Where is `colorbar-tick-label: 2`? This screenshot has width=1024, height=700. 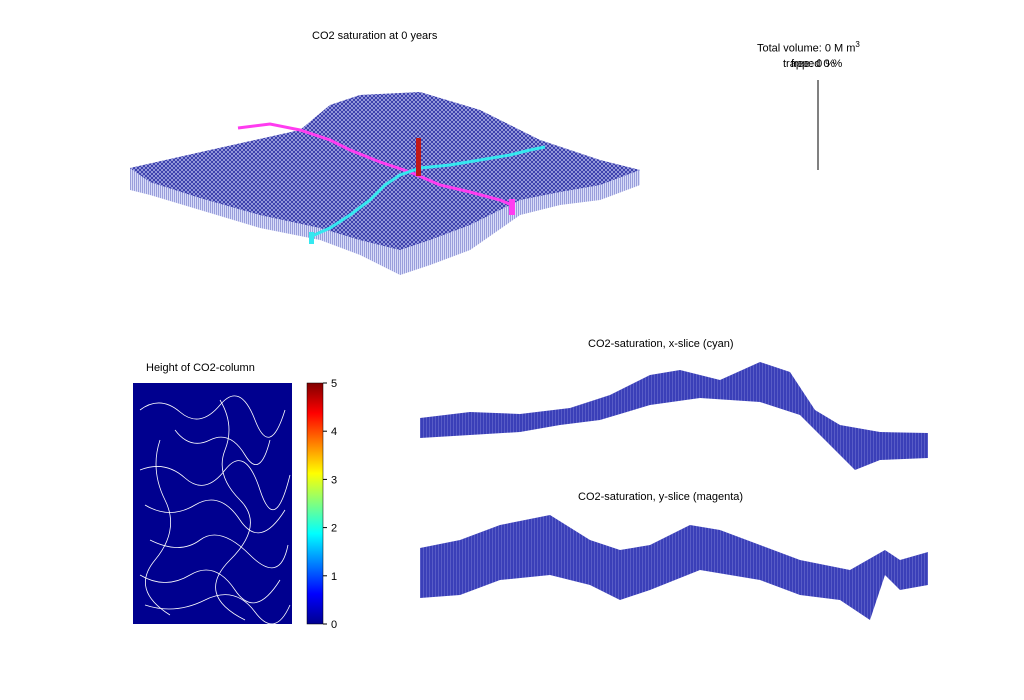 colorbar-tick-label: 2 is located at coordinates (334, 529).